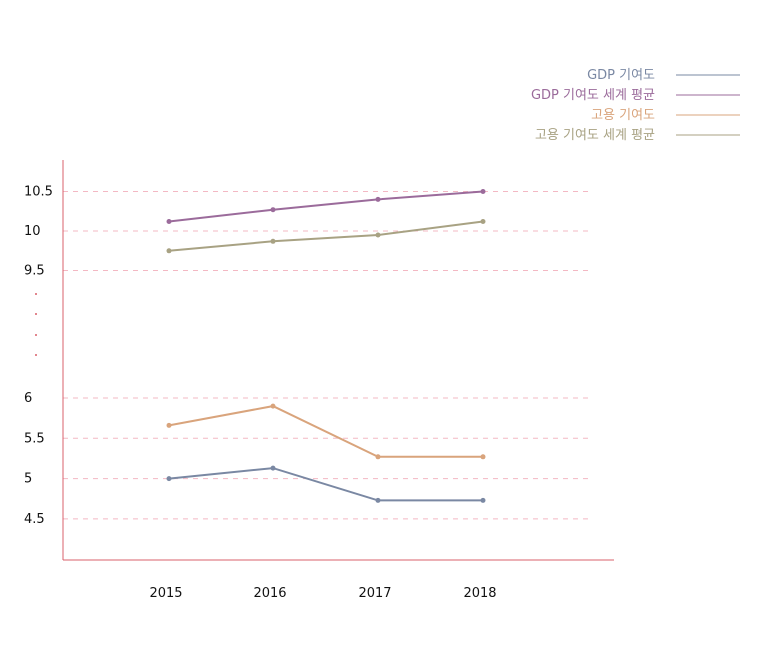 Image resolution: width=780 pixels, height=668 pixels. I want to click on x-tick-label: 2017, so click(374, 593).